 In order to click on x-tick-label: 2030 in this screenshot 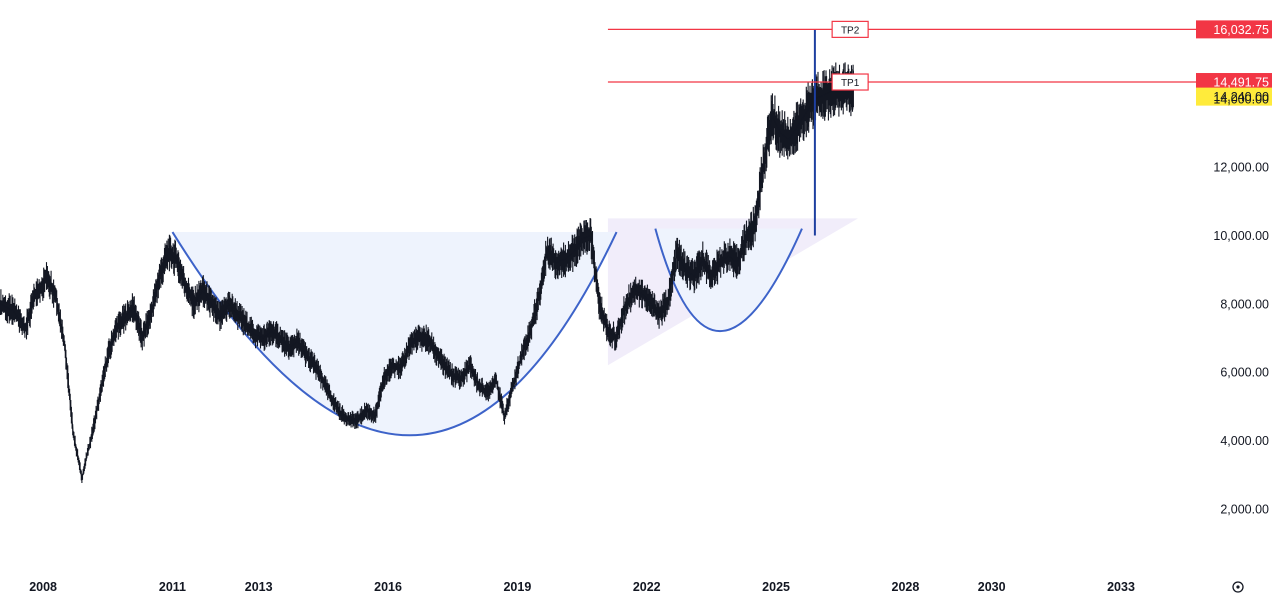, I will do `click(992, 587)`.